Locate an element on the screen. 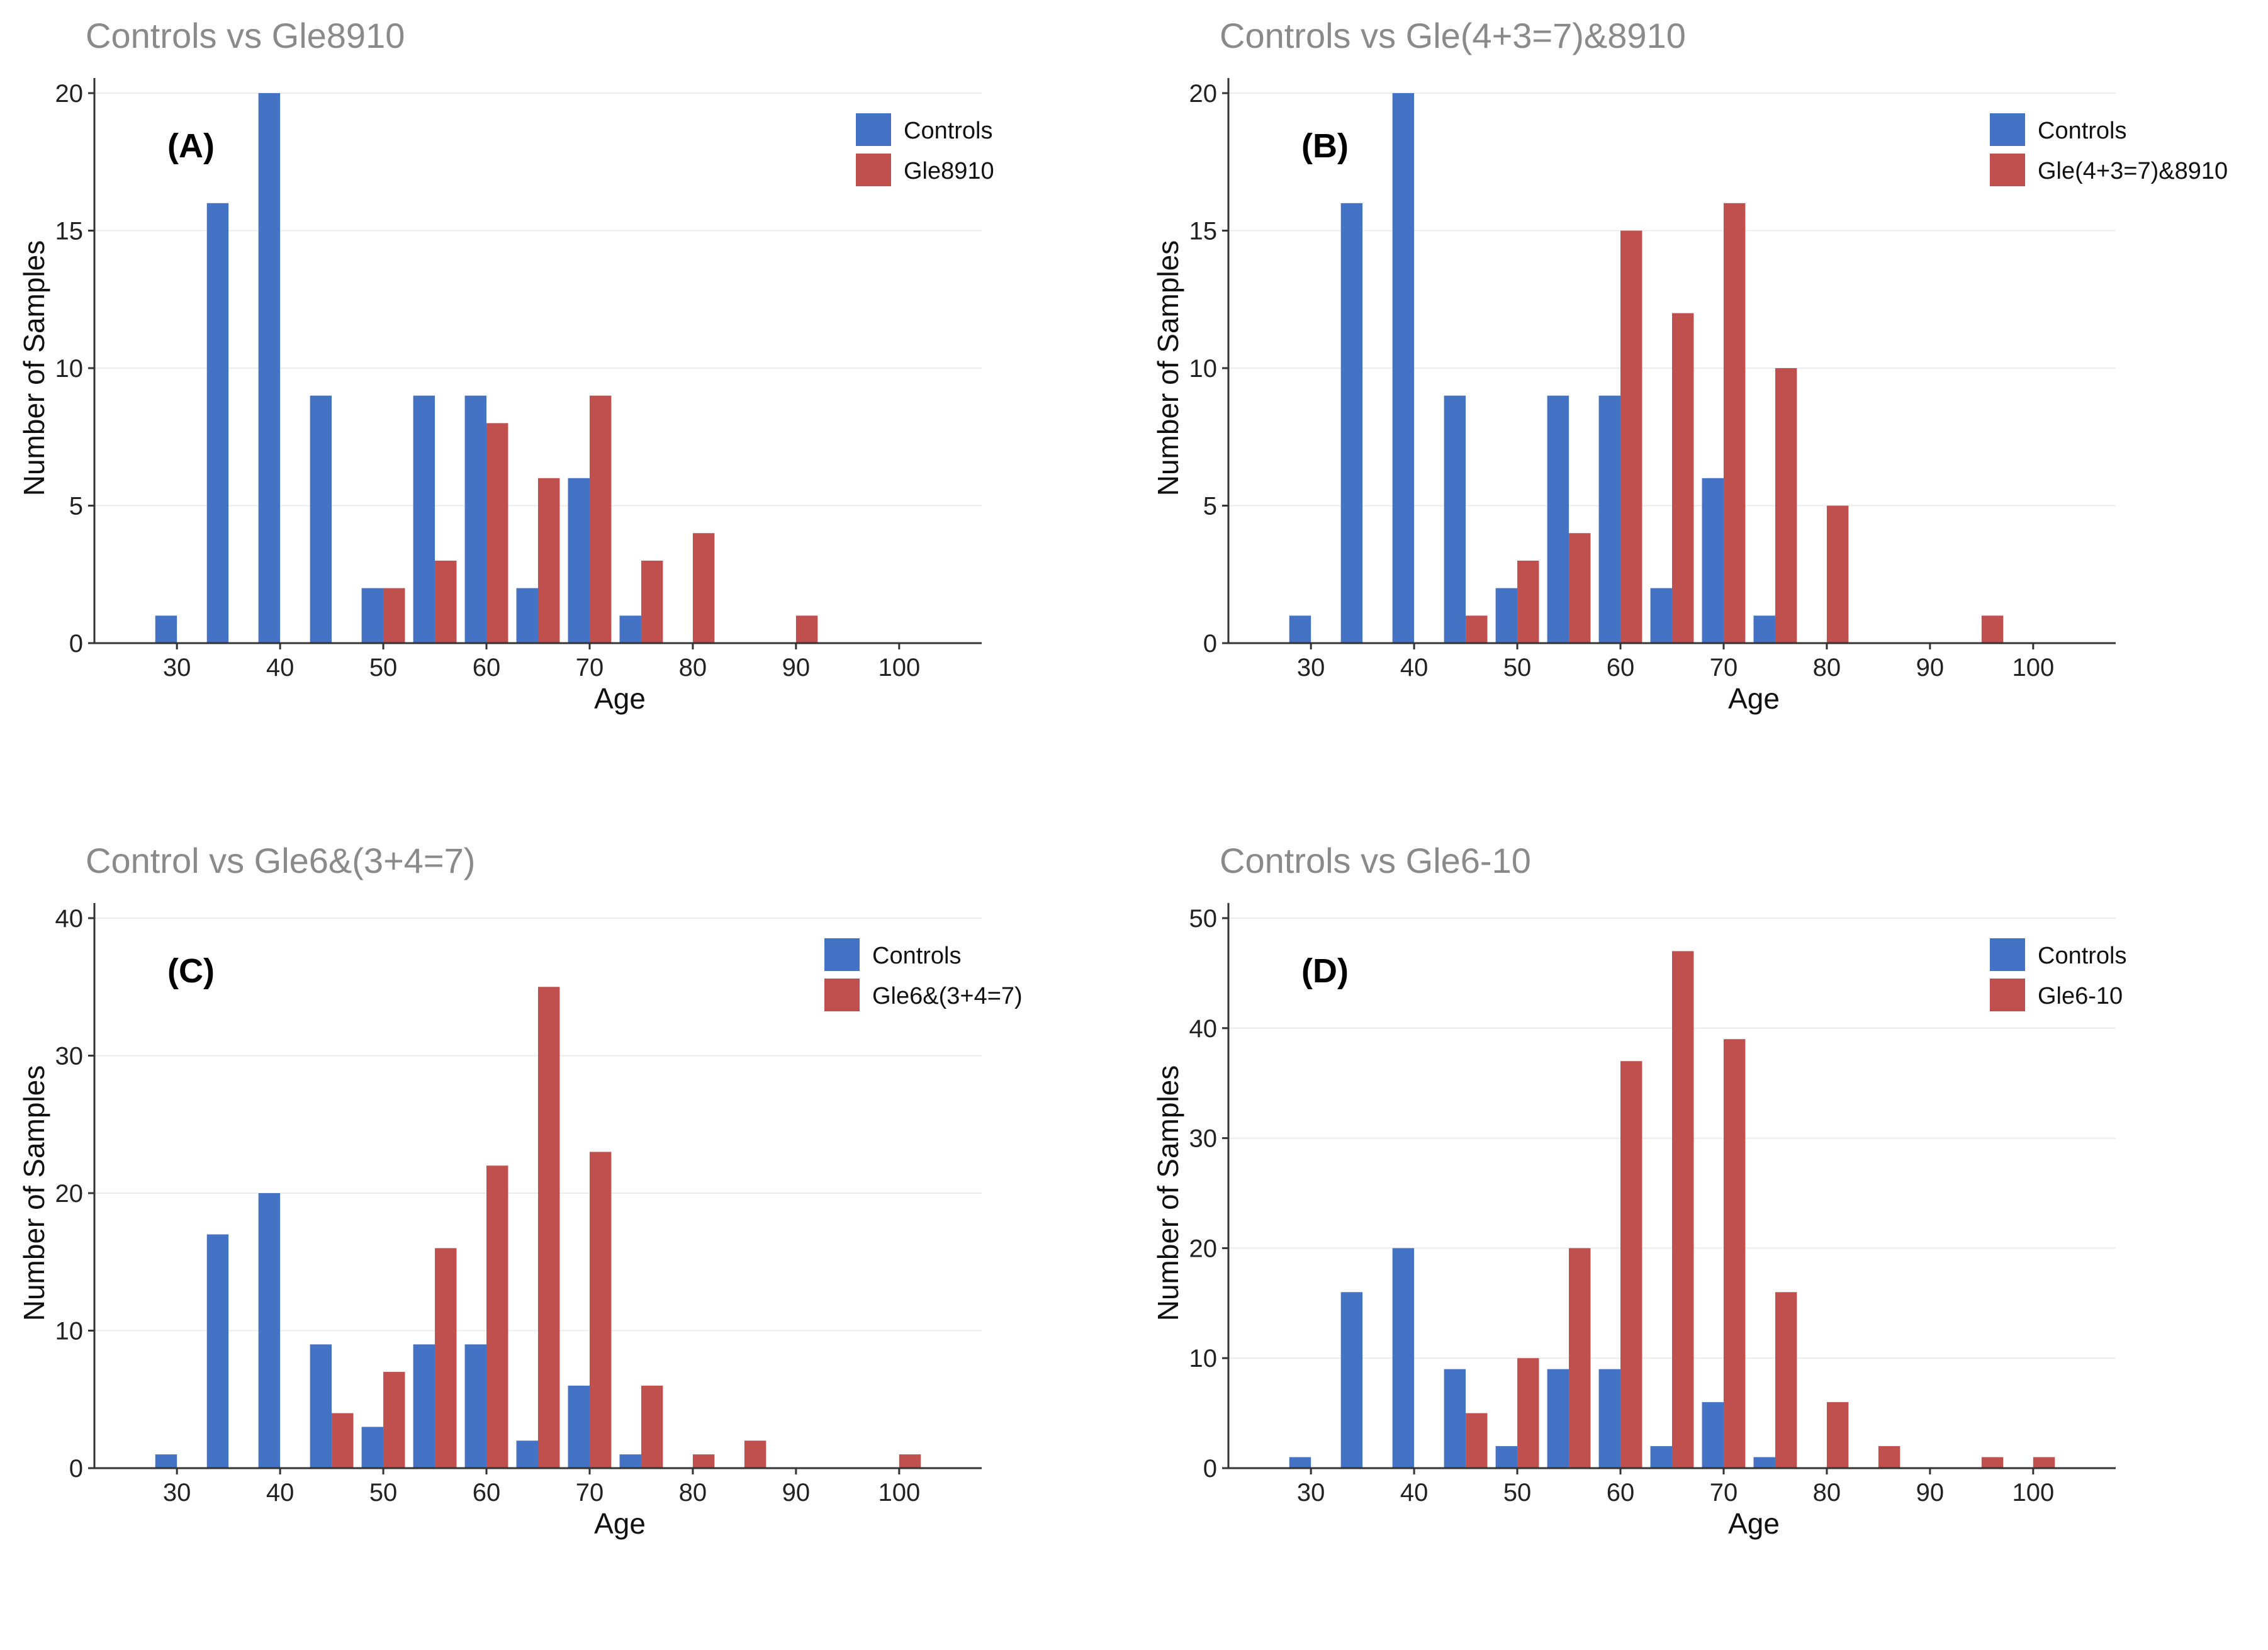 The image size is (2268, 1650). y-axis-label: Number of Samples is located at coordinates (34, 1193).